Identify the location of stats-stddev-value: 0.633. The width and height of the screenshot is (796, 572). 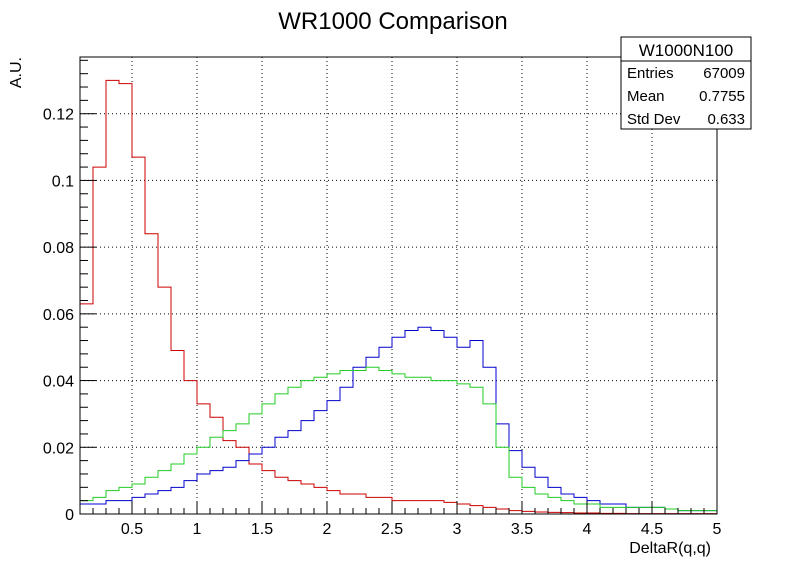
(726, 119).